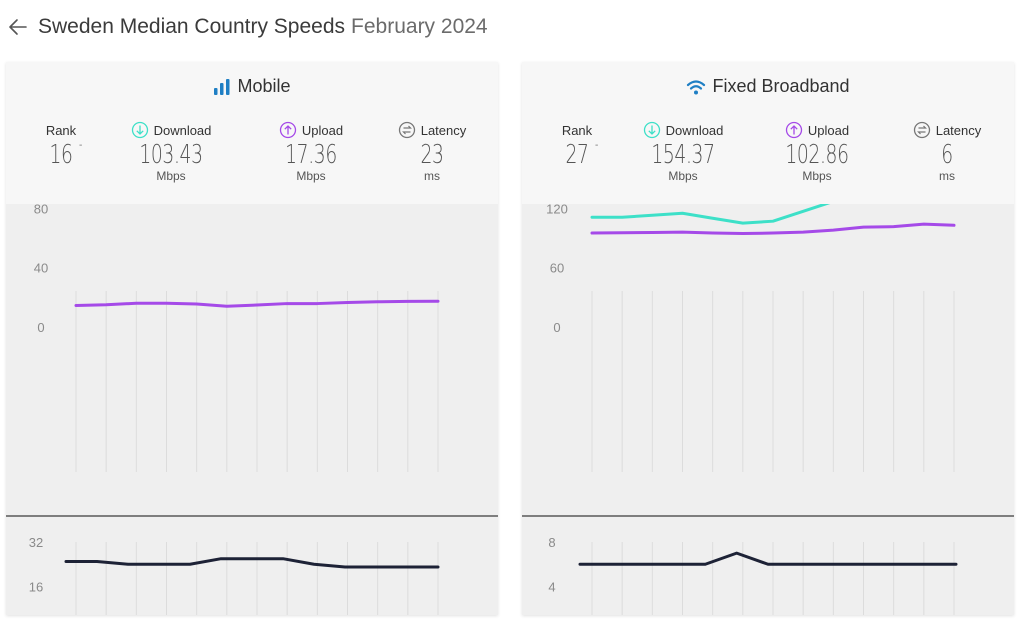  Describe the element at coordinates (419, 26) in the screenshot. I see `page-date: February 2024` at that location.